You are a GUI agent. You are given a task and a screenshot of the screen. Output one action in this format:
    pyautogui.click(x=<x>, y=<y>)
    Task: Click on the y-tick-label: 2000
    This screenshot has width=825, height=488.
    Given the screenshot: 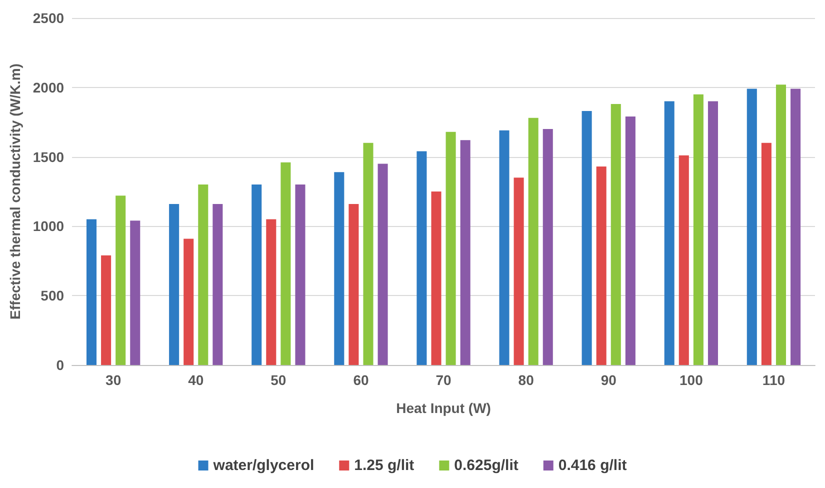 What is the action you would take?
    pyautogui.click(x=48, y=87)
    